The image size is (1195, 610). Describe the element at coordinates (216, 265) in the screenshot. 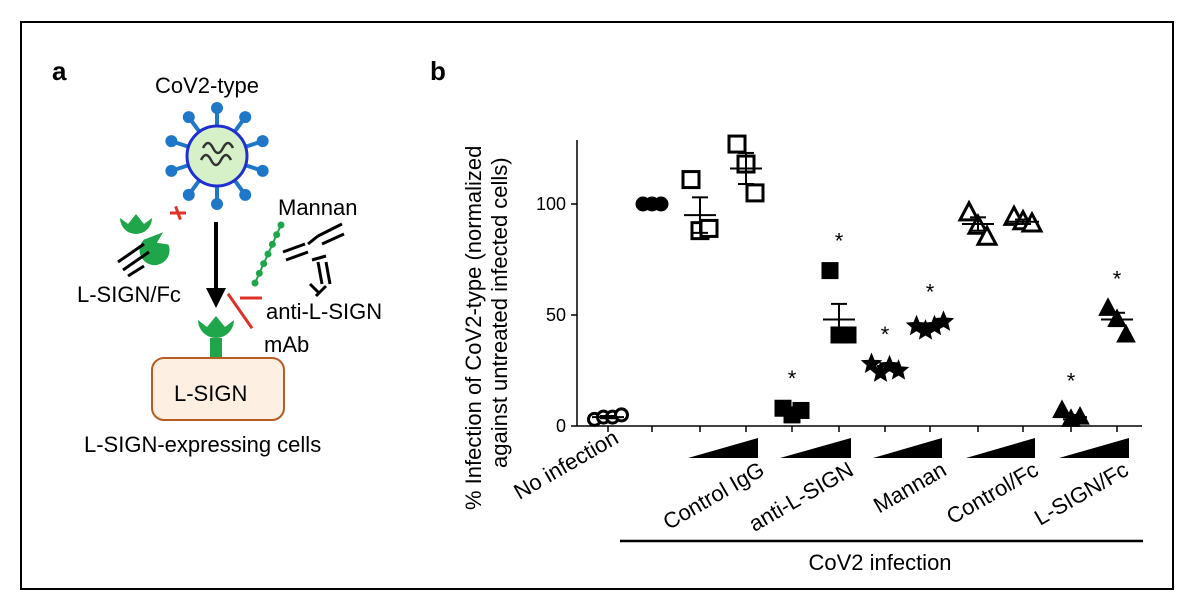

I see `arrow-down-icon` at that location.